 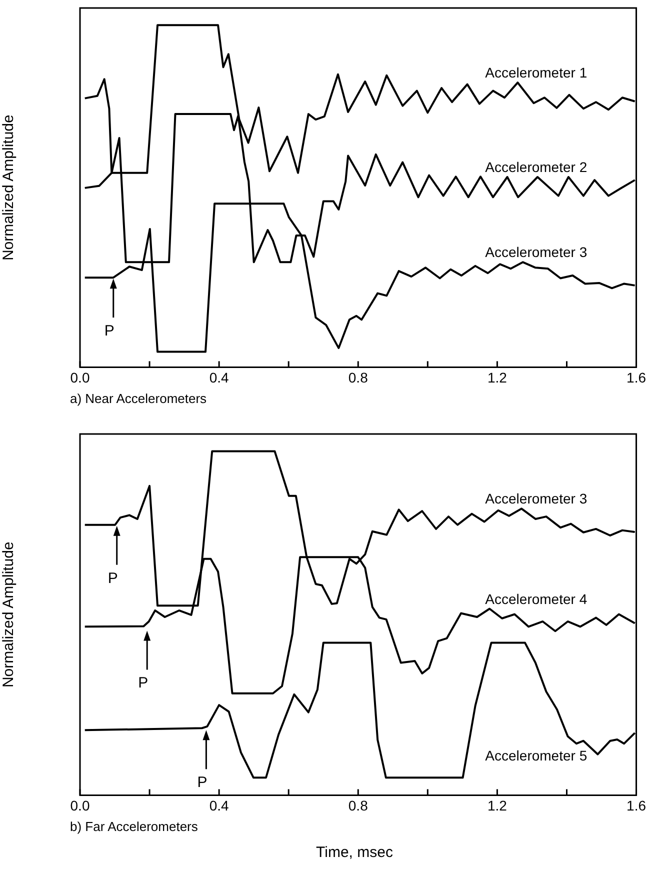 What do you see at coordinates (536, 166) in the screenshot?
I see `series-label: Accelerometer 2` at bounding box center [536, 166].